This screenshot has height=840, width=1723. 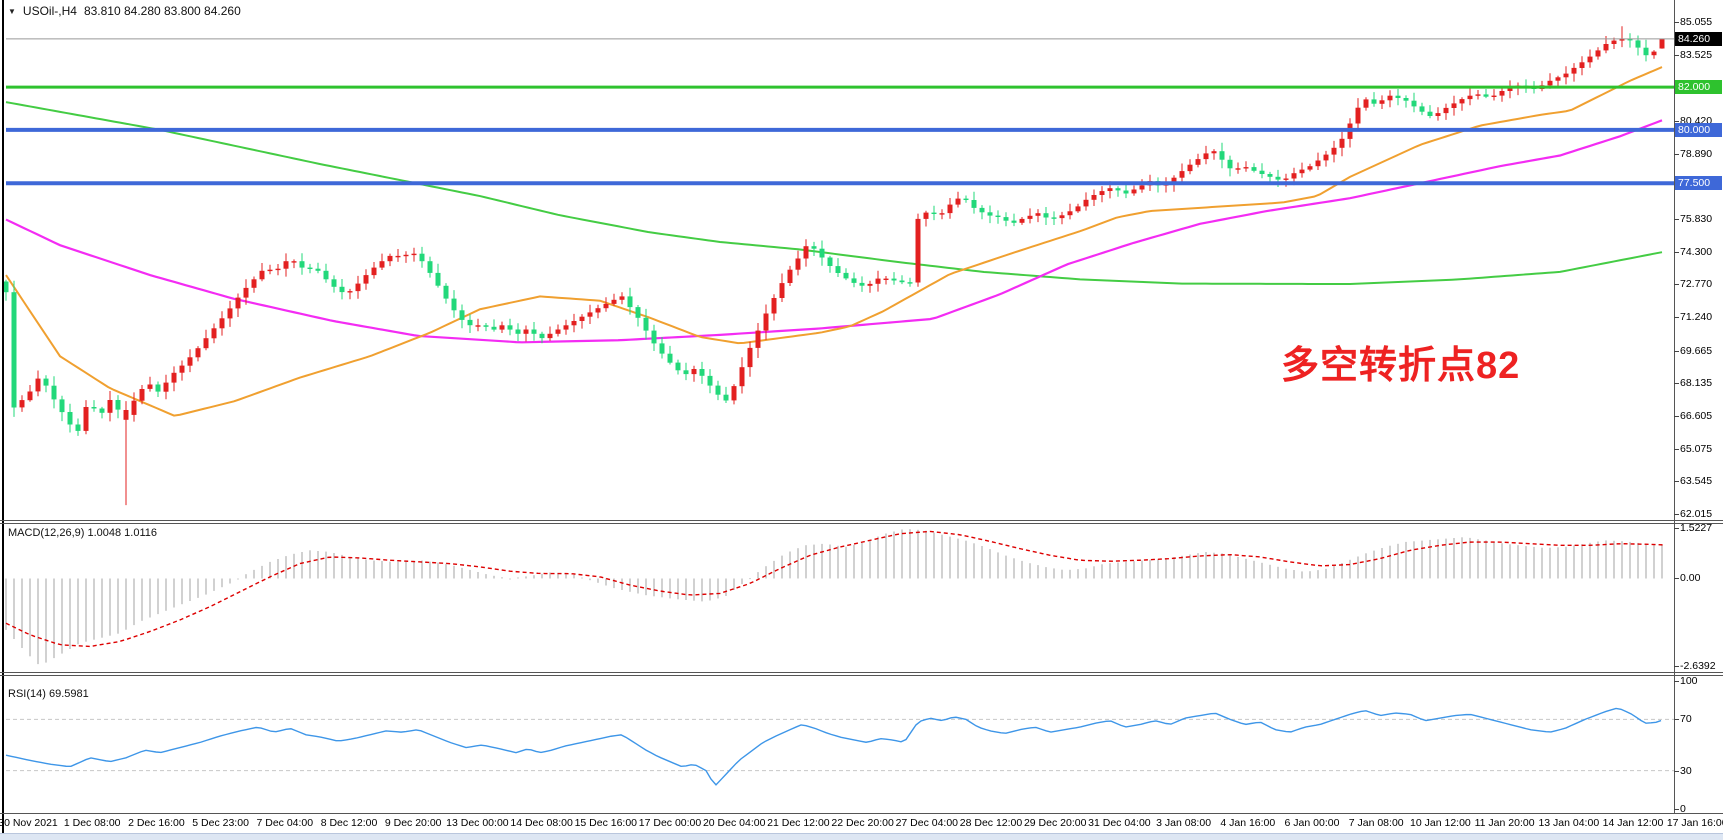 I want to click on price-tick: 66.605, so click(x=1696, y=415).